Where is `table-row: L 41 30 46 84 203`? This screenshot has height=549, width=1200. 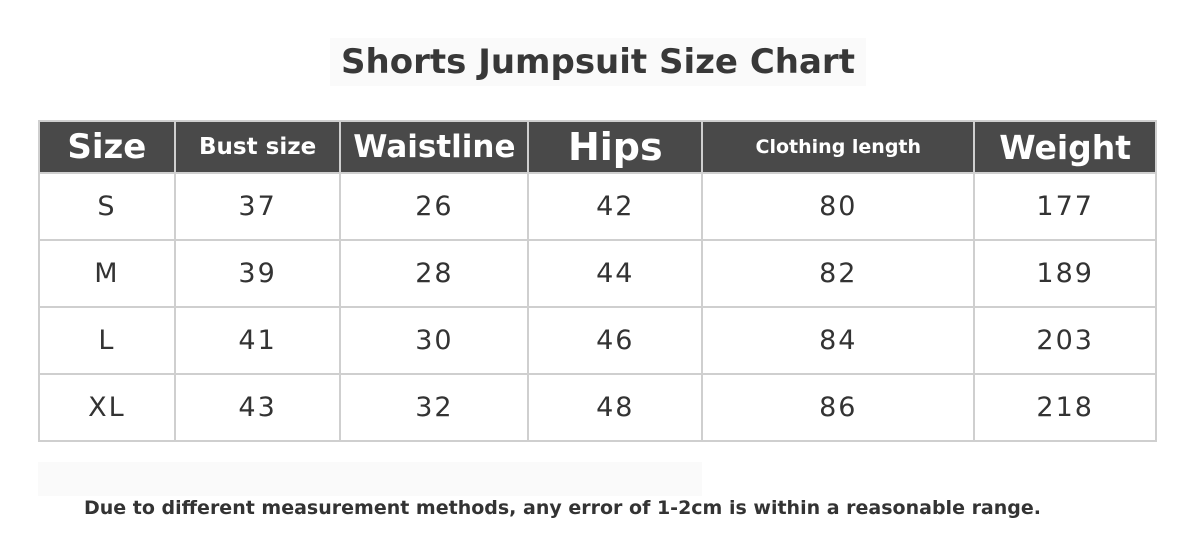
table-row: L 41 30 46 84 203 is located at coordinates (597, 340).